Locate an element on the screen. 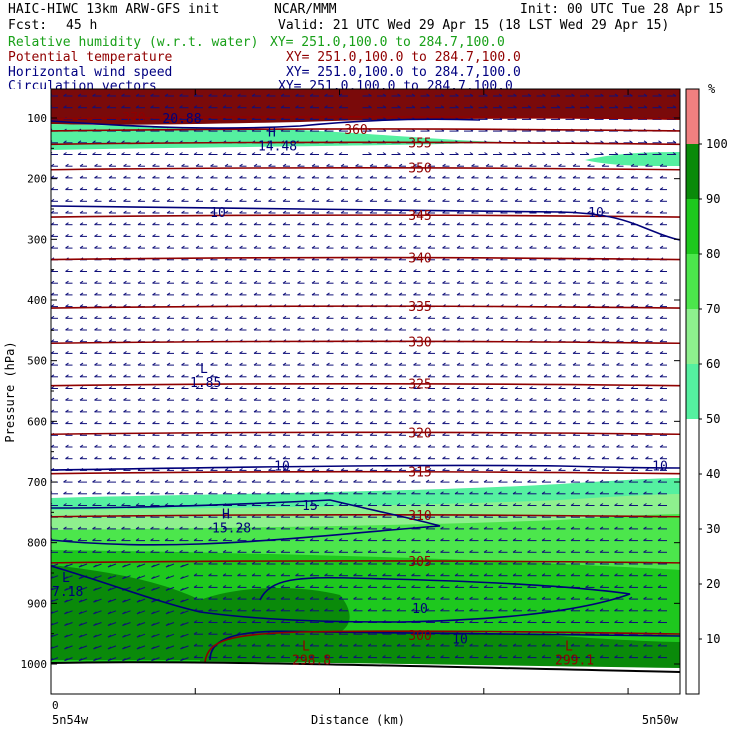  colorbar-swatch is located at coordinates (692, 171).